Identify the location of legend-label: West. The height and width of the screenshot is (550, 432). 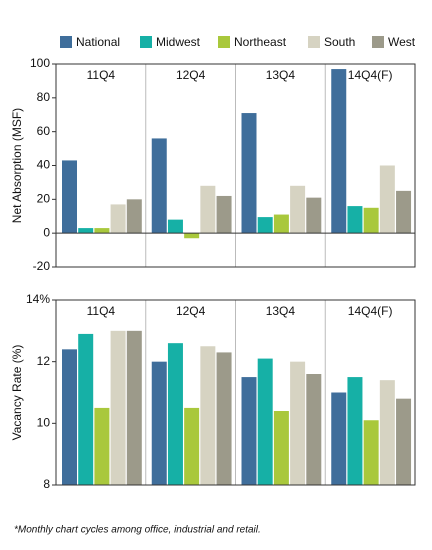
(402, 42).